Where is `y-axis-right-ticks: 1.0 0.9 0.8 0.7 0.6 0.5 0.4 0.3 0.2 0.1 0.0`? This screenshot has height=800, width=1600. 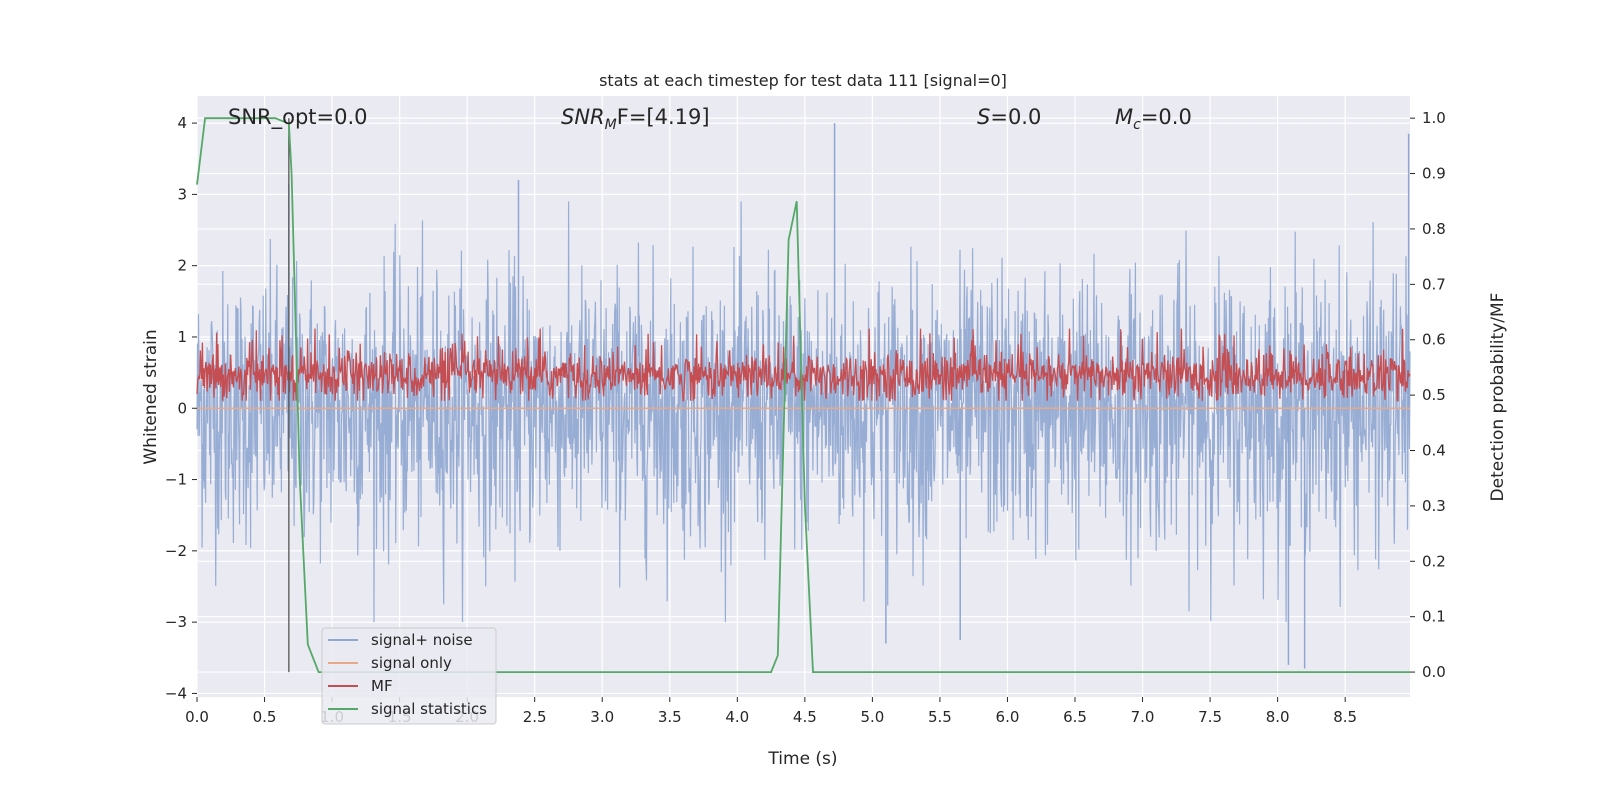 y-axis-right-ticks: 1.0 0.9 0.8 0.7 0.6 0.5 0.4 0.3 0.2 0.1 0.0 is located at coordinates (1428, 395).